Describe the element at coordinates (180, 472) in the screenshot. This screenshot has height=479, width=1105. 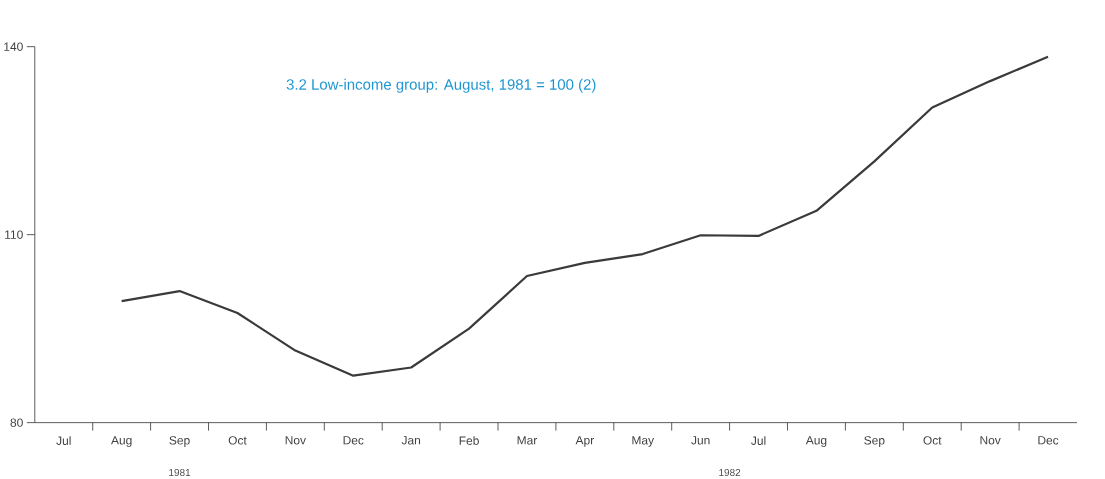
I see `text: 1981` at that location.